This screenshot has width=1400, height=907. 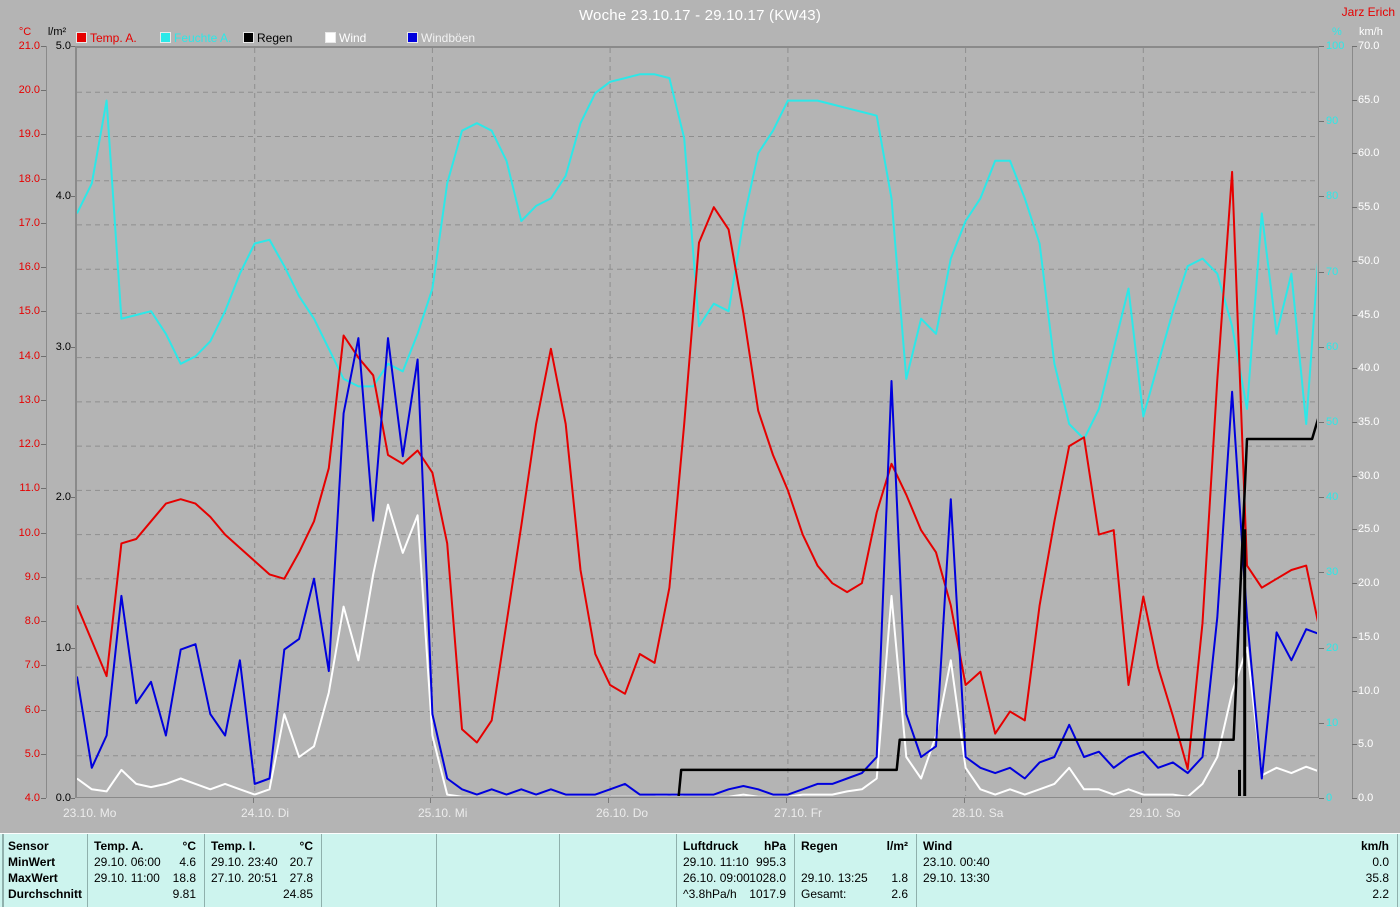 What do you see at coordinates (855, 894) in the screenshot?
I see `table-cell-row: Gesamt: 2.6` at bounding box center [855, 894].